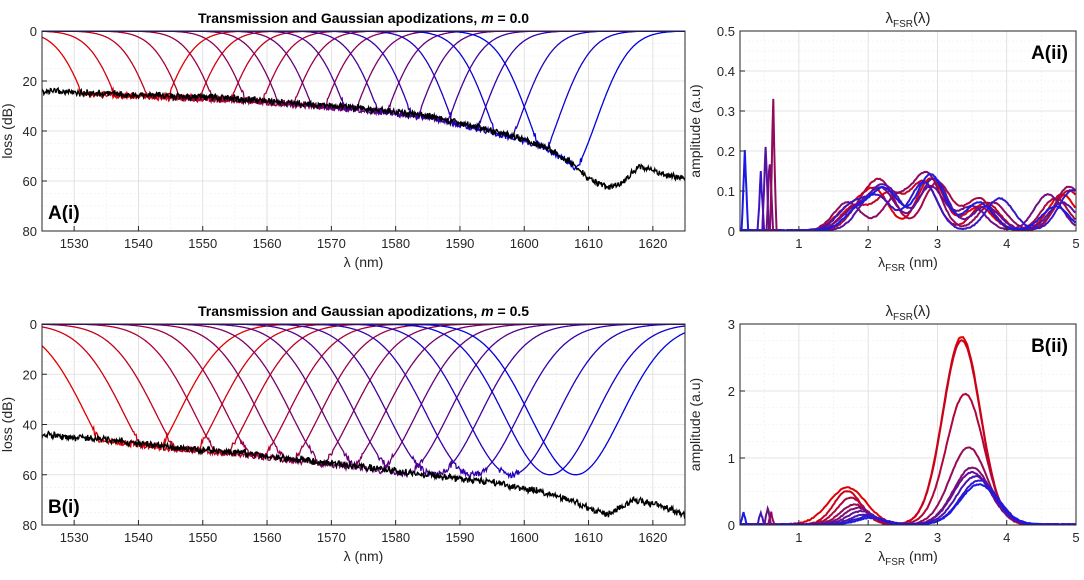 The width and height of the screenshot is (1084, 580). I want to click on y-tick-label: 0.2, so click(726, 151).